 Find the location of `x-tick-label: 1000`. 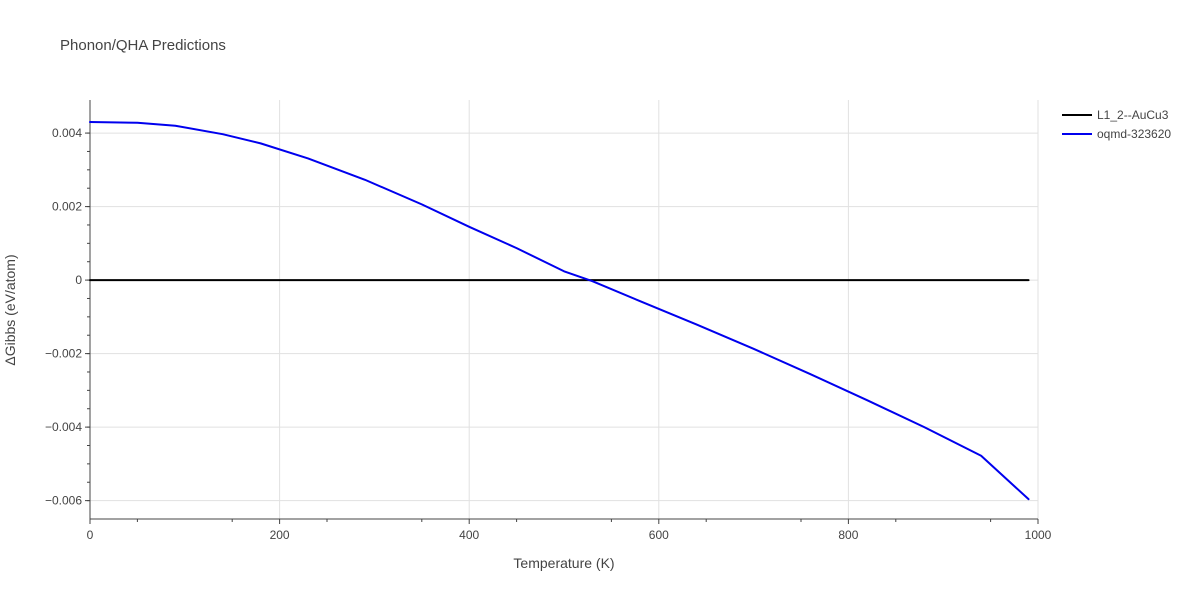

x-tick-label: 1000 is located at coordinates (1038, 535).